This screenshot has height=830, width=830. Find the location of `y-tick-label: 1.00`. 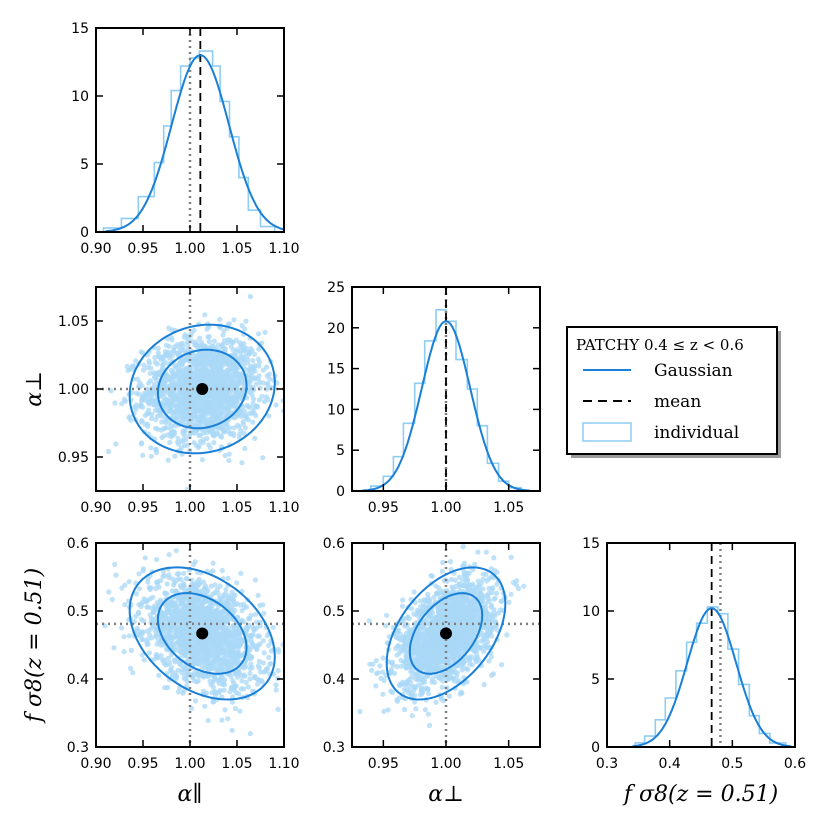

y-tick-label: 1.00 is located at coordinates (73, 390).